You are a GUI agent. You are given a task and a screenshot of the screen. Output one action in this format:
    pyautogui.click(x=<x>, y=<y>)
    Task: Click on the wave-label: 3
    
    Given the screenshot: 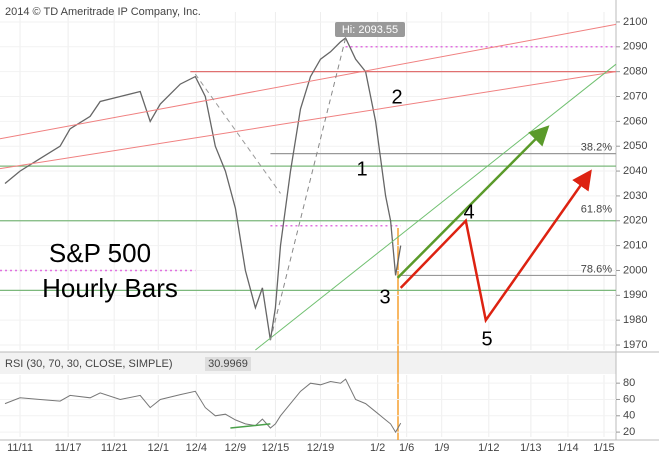 What is the action you would take?
    pyautogui.click(x=384, y=297)
    